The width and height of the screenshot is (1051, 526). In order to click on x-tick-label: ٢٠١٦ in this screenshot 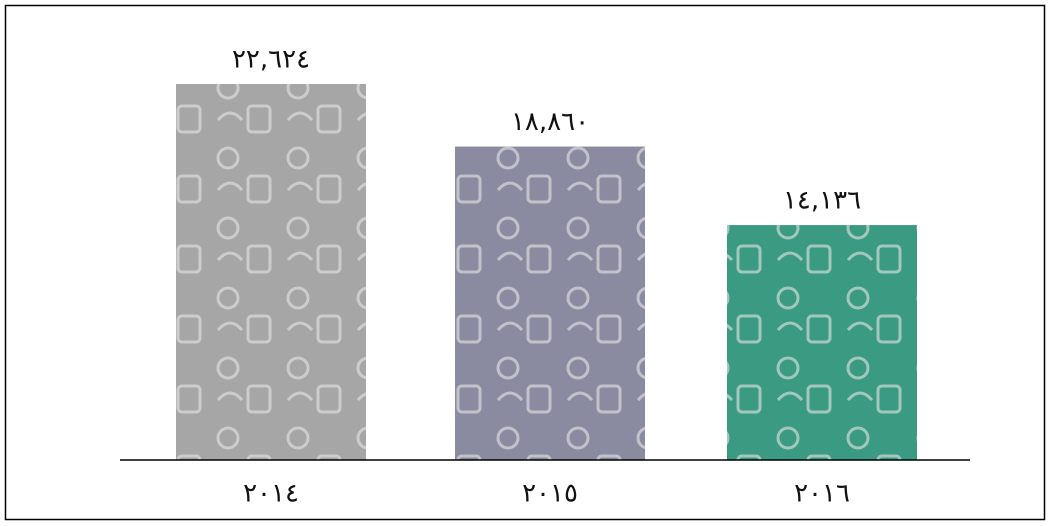, I will do `click(822, 494)`.